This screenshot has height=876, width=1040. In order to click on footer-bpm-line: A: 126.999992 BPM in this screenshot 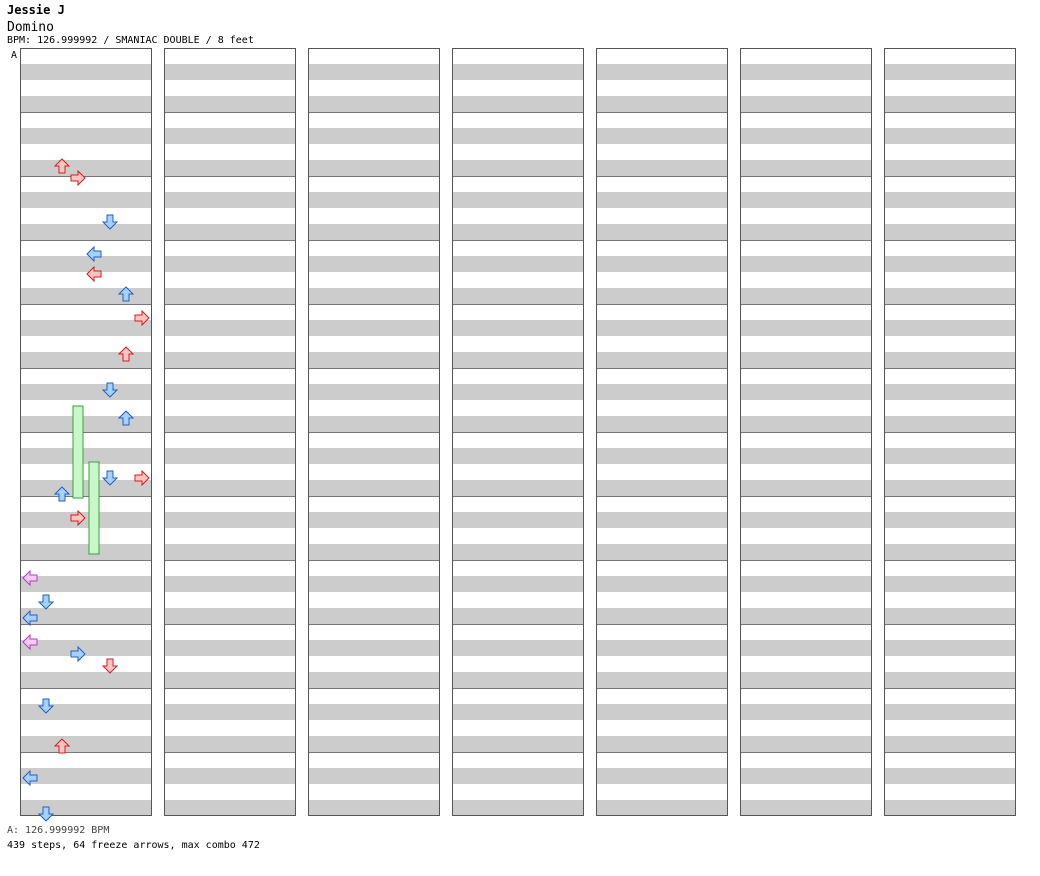, I will do `click(58, 830)`.